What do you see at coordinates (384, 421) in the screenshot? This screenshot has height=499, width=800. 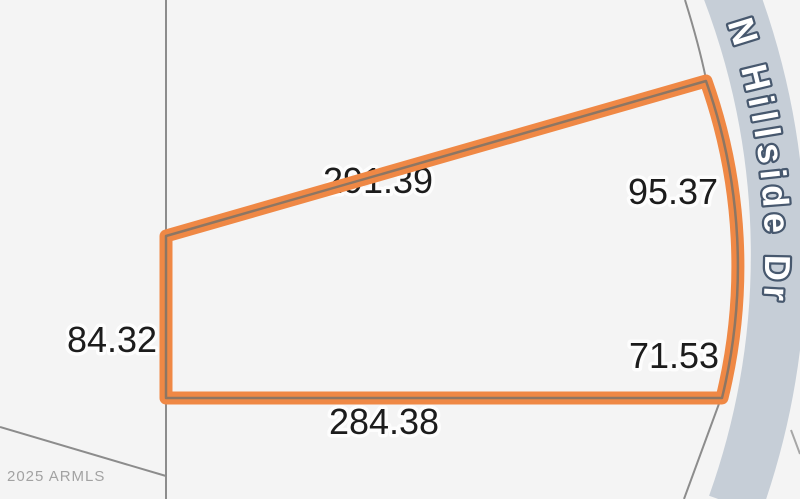 I see `dimension-label-bottom: 284.38` at bounding box center [384, 421].